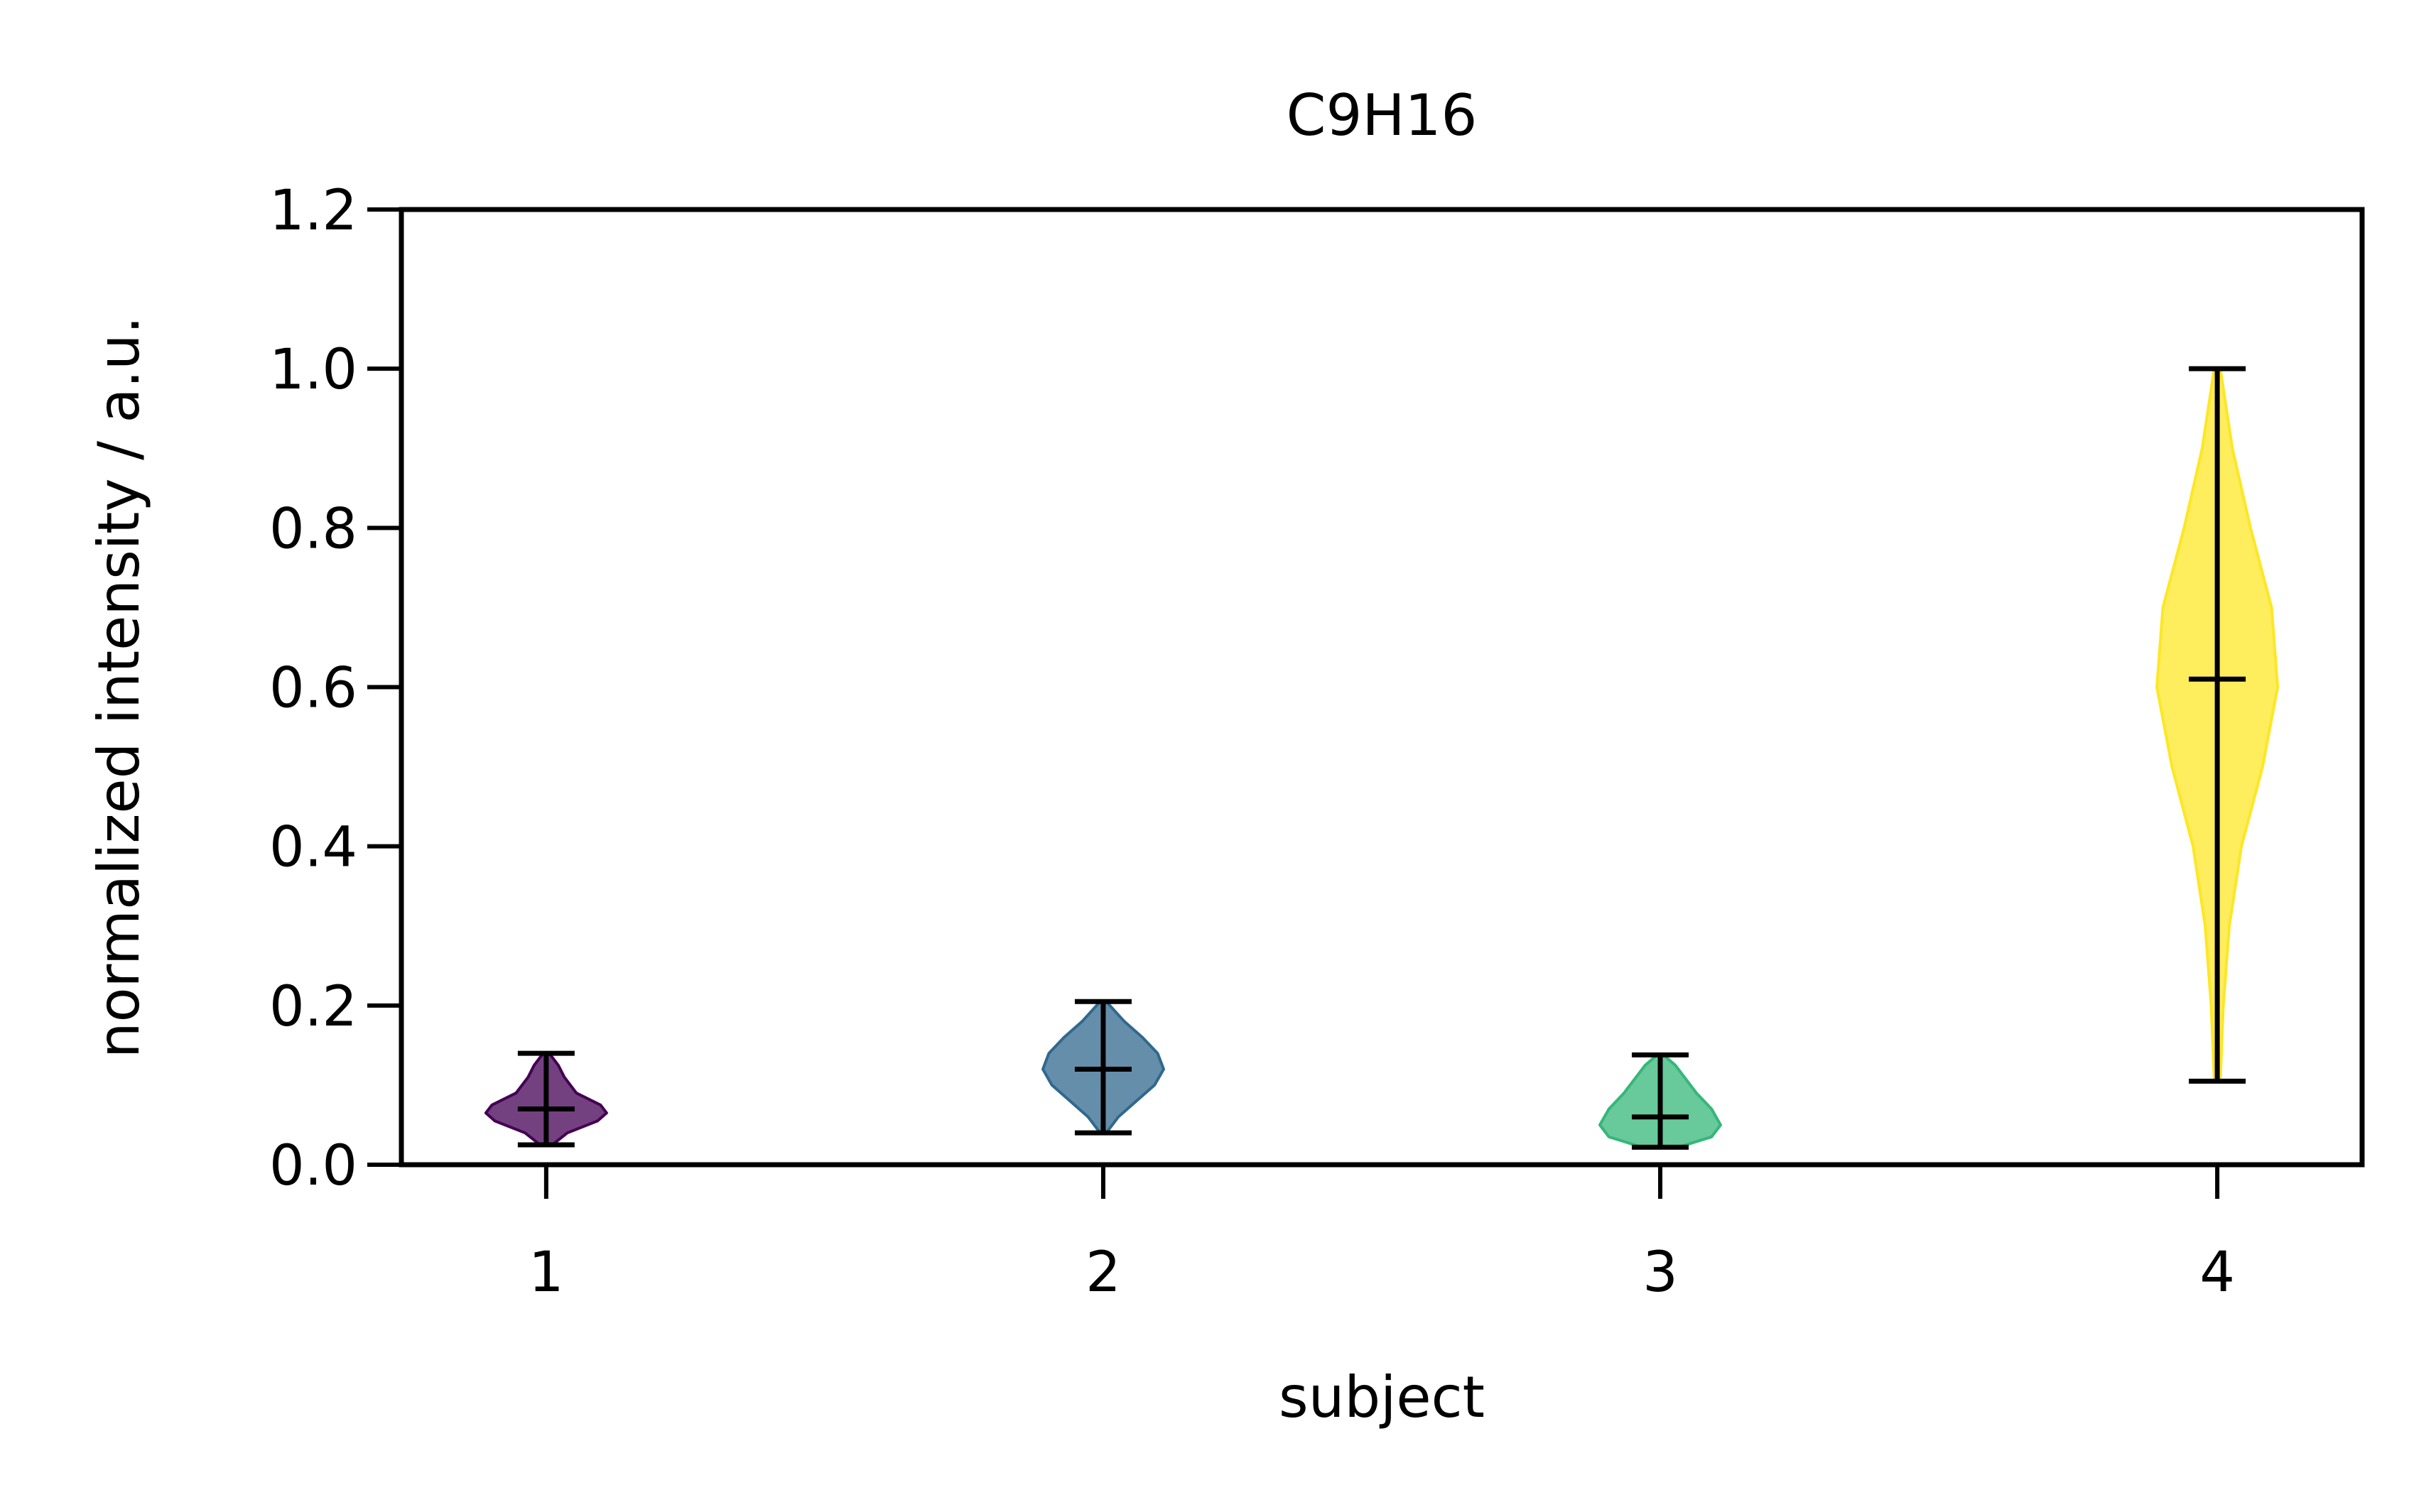 This screenshot has height=1512, width=2431. Describe the element at coordinates (1660, 1273) in the screenshot. I see `x-tick-label: 3` at that location.